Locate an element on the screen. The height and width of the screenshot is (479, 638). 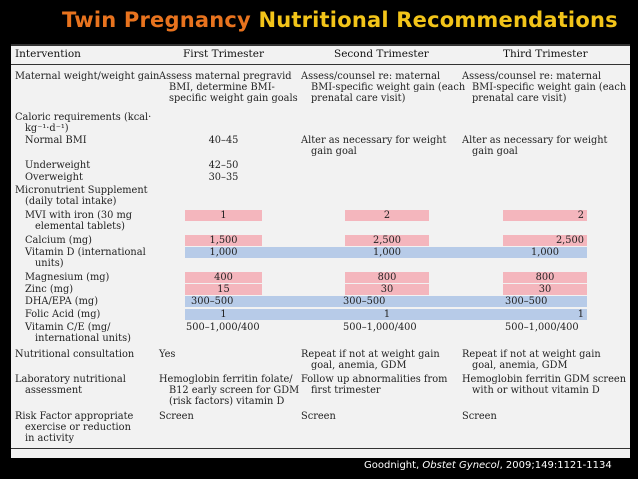
highlight-magnesium-second is located at coordinates (387, 277).